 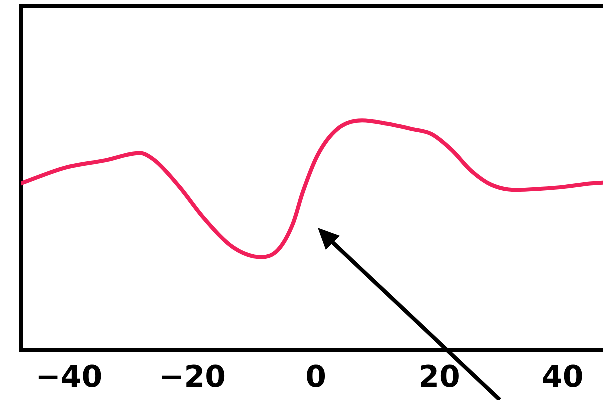 What do you see at coordinates (192, 377) in the screenshot?
I see `x-tick-label: −20` at bounding box center [192, 377].